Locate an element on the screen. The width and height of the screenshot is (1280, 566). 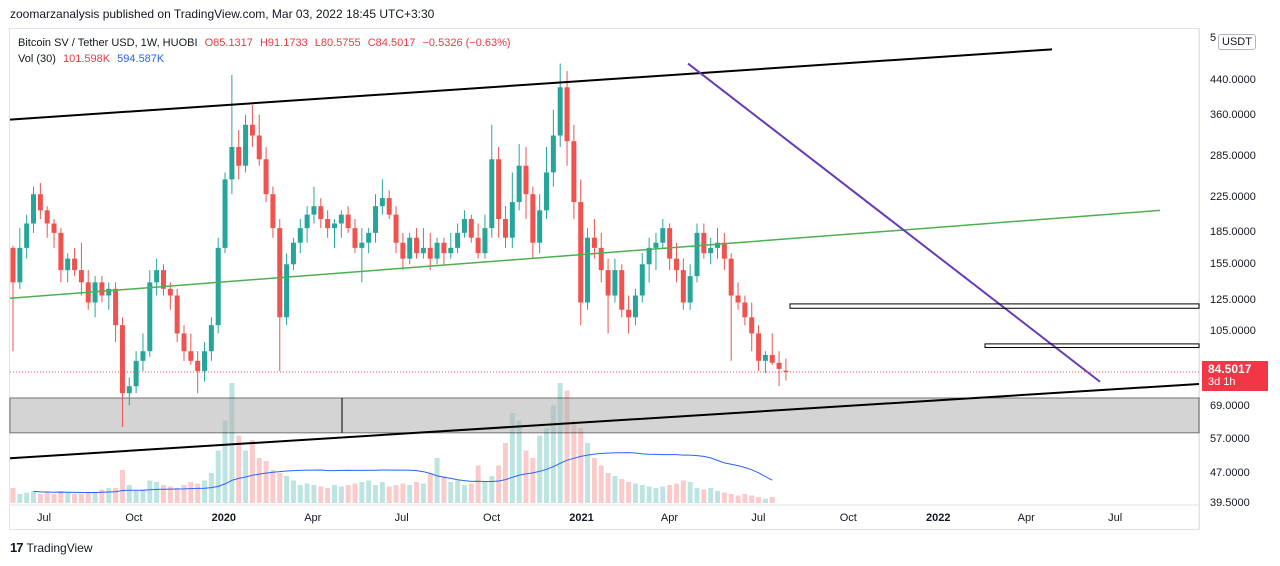
change-value: −0.5326 (−0.63%) is located at coordinates (466, 43).